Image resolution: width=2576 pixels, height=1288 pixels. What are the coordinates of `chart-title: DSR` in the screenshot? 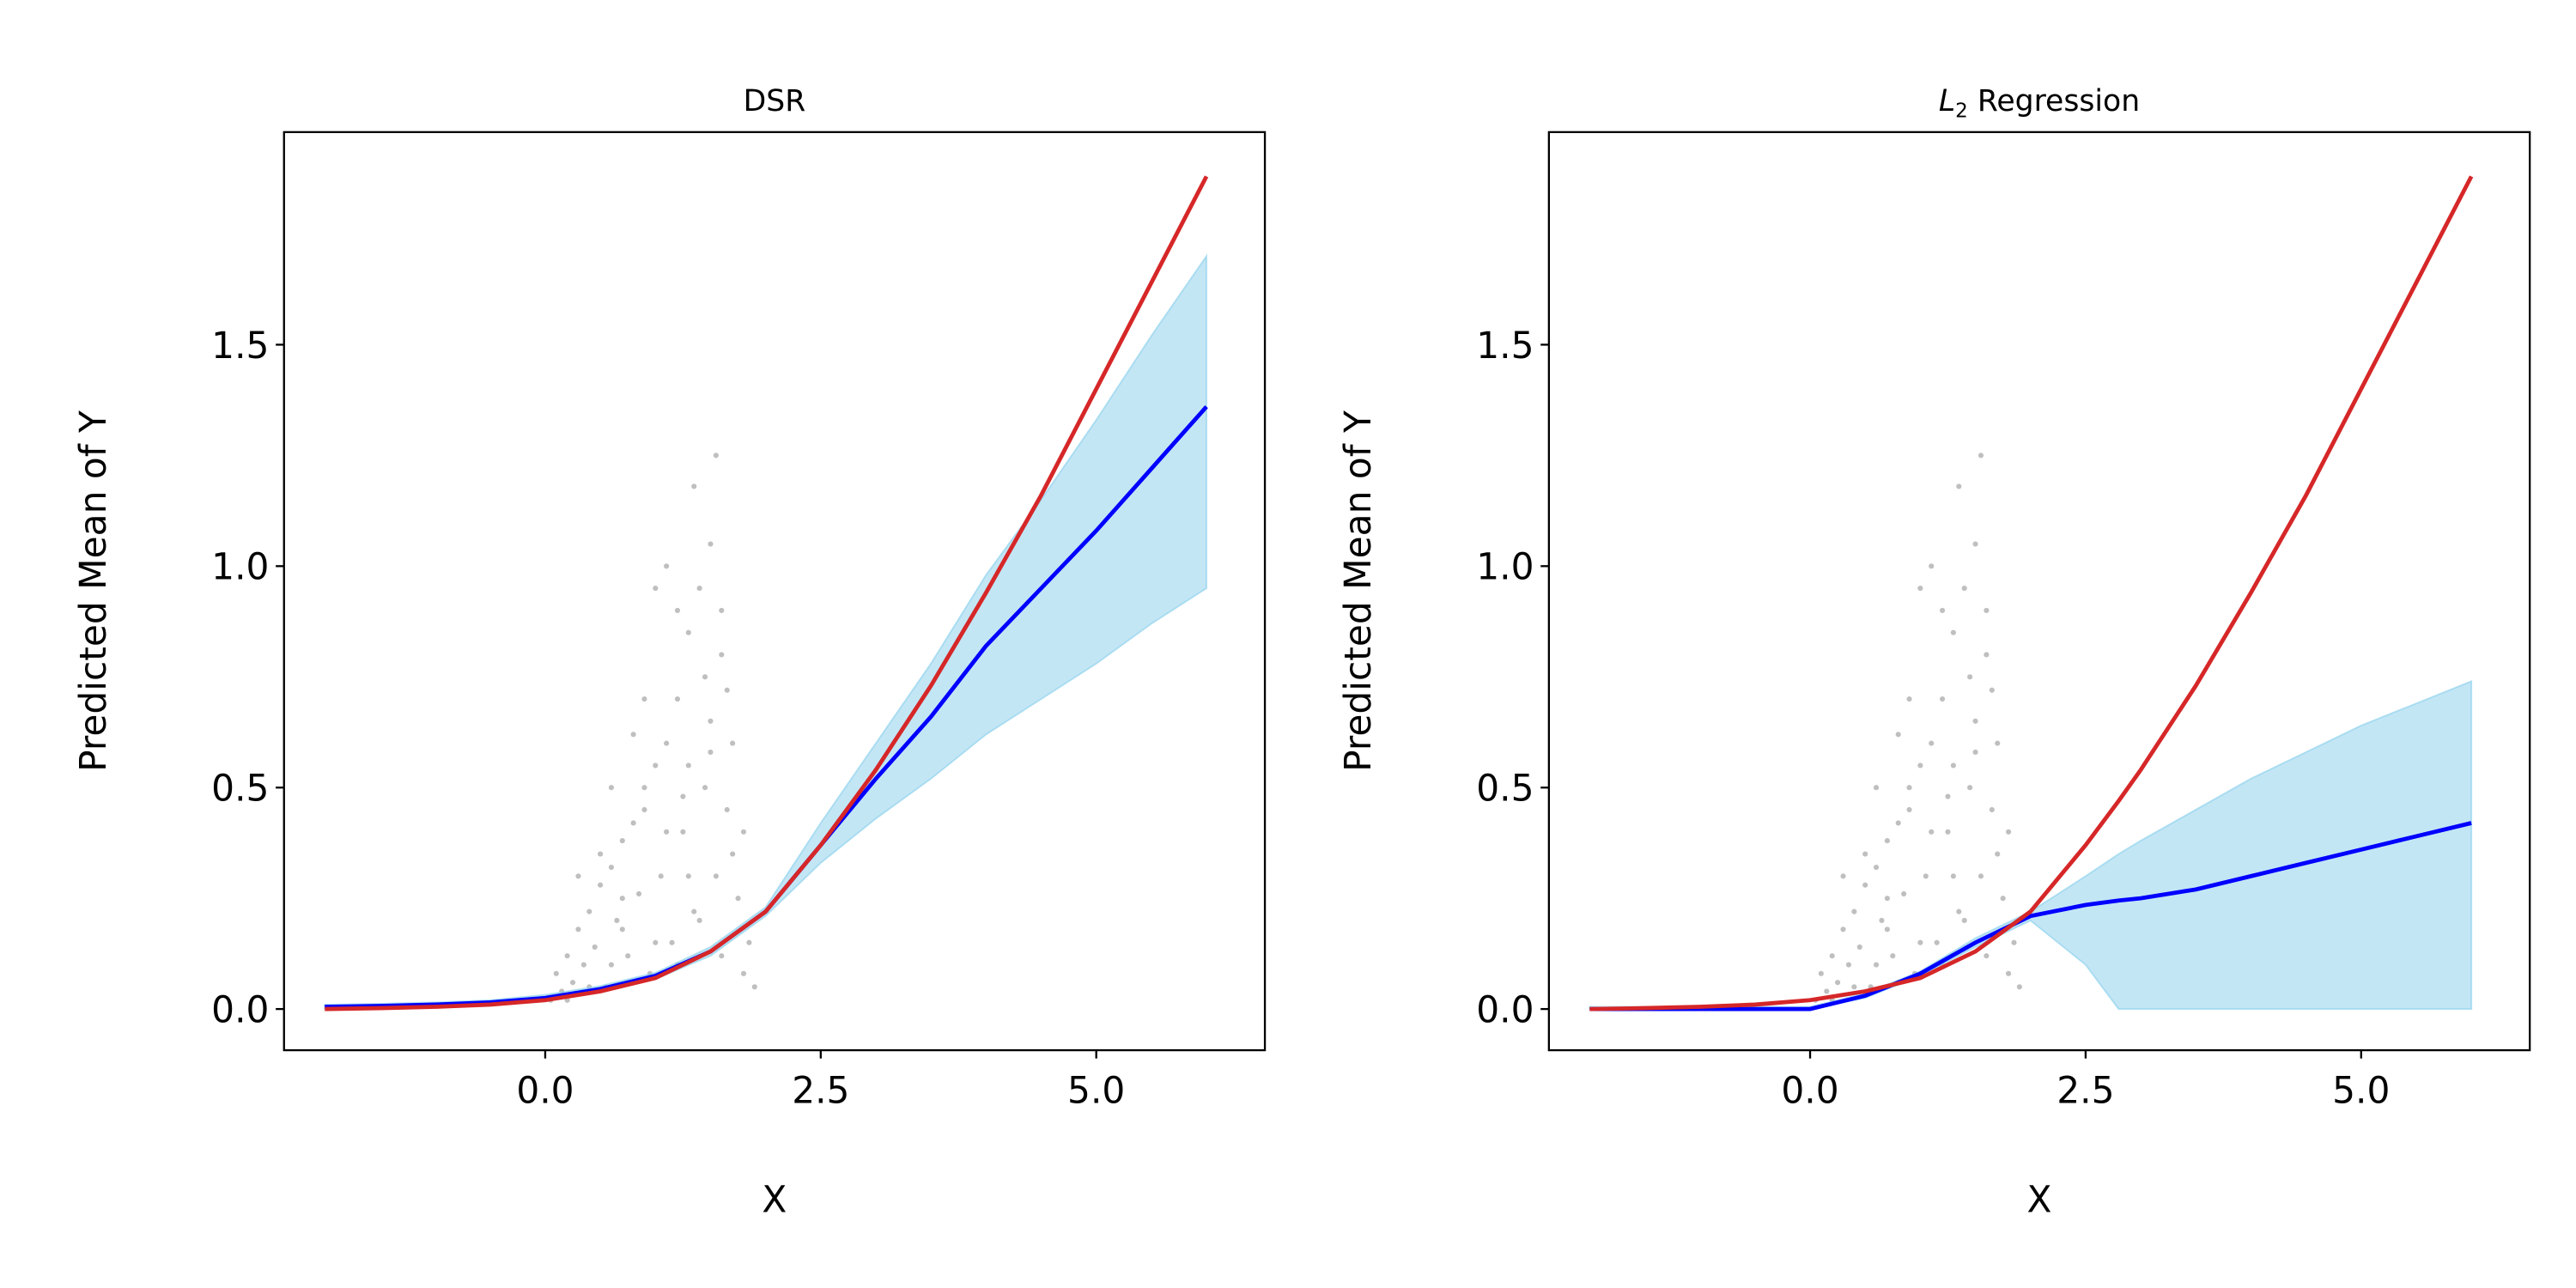 It's located at (775, 101).